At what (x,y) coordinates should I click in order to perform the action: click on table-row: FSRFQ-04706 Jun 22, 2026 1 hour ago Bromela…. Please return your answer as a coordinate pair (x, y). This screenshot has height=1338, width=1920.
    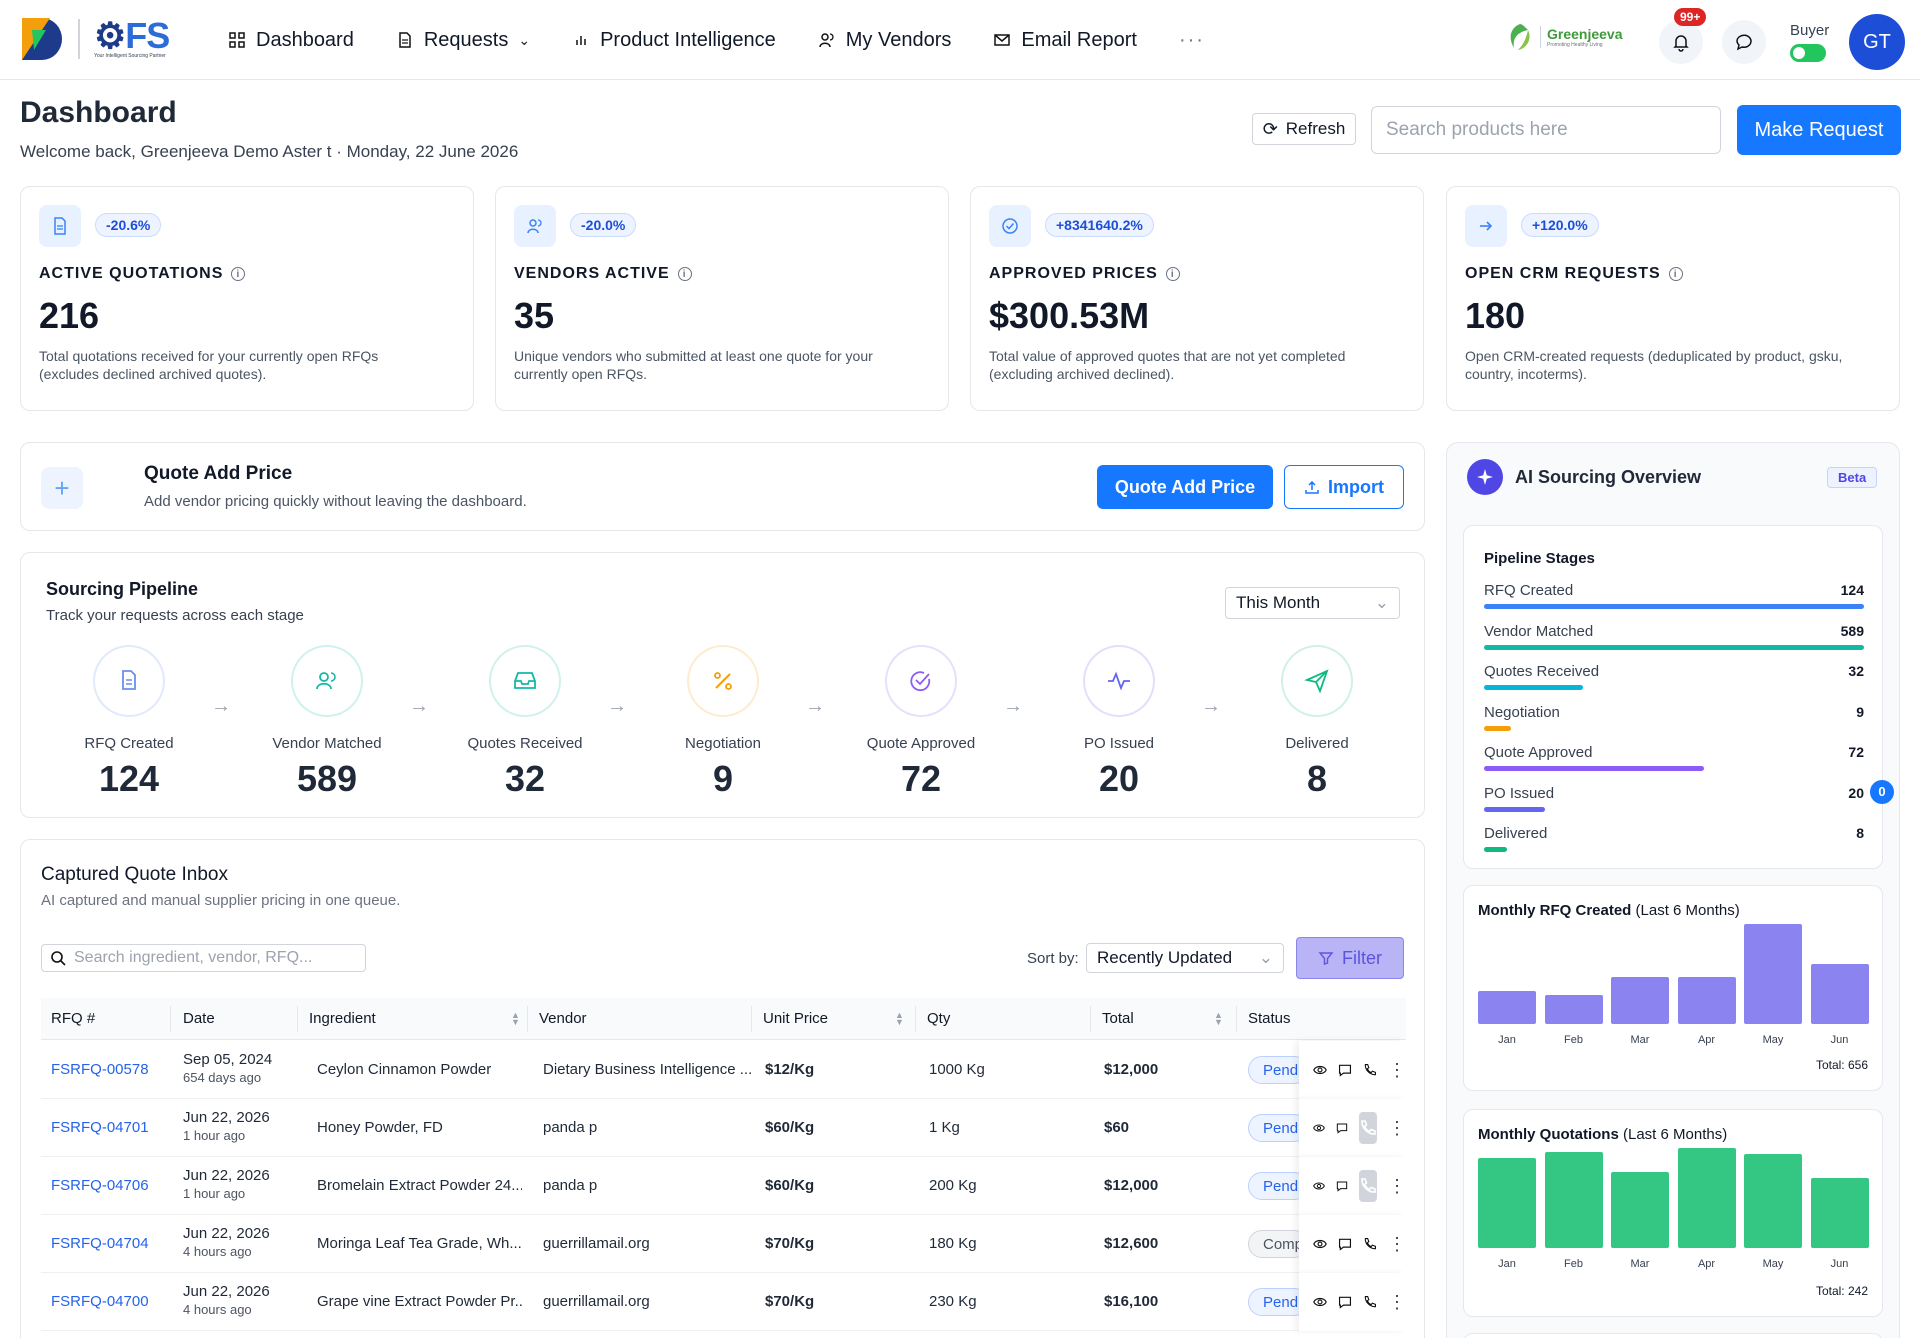
    Looking at the image, I should click on (723, 1186).